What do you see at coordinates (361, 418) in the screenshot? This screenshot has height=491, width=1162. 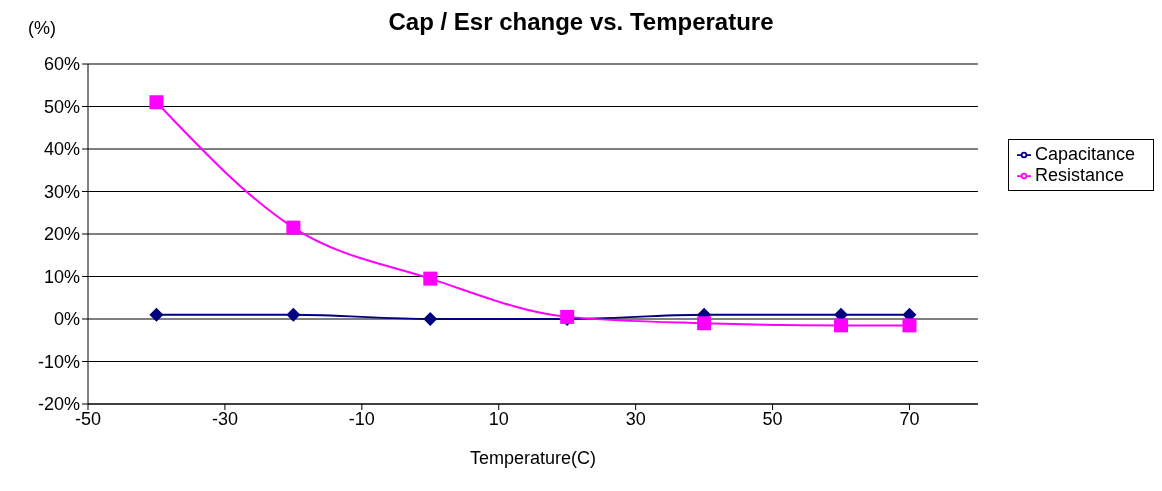 I see `x-tick-label: -10` at bounding box center [361, 418].